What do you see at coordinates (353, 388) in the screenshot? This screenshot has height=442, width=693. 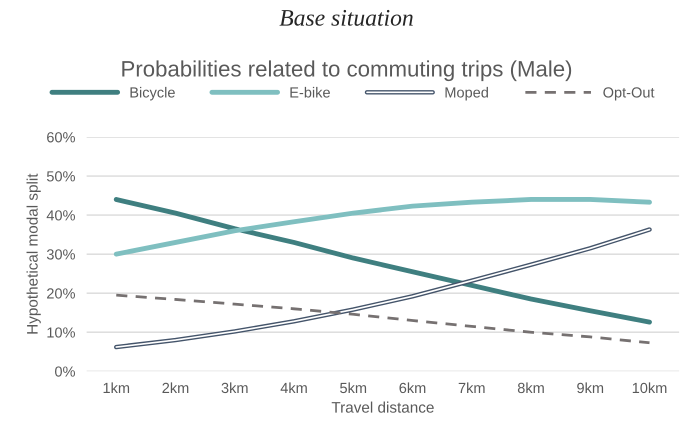 I see `x-tick-label: 5km` at bounding box center [353, 388].